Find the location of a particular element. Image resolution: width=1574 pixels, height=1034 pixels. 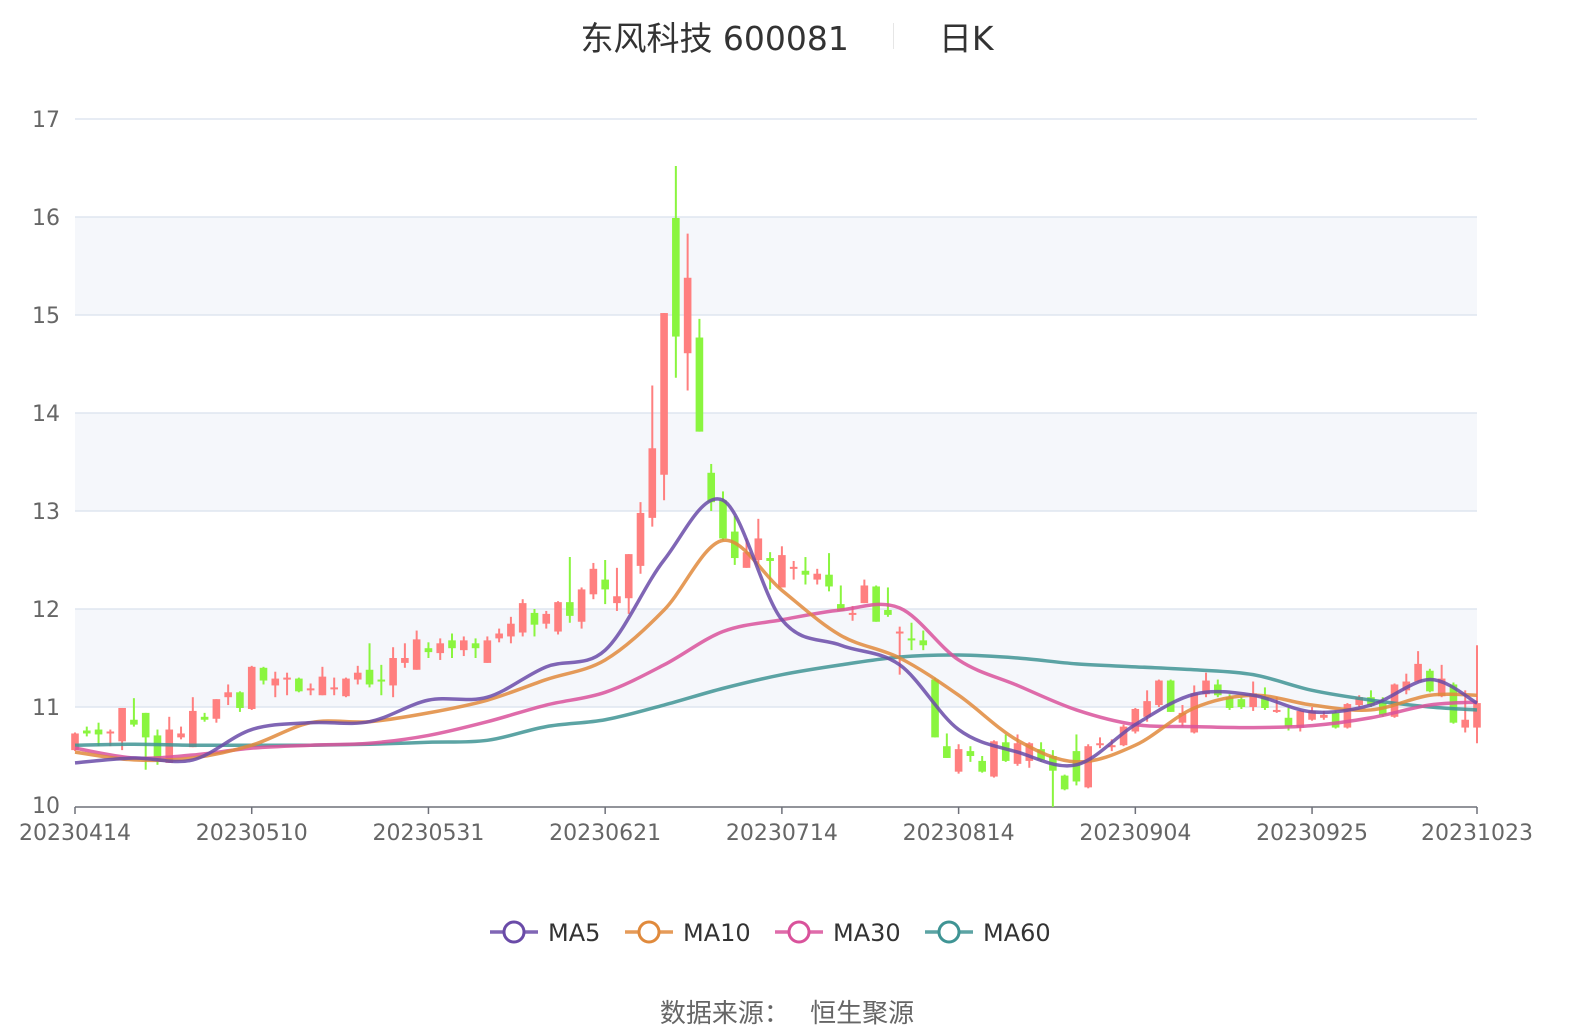

data-source: 数据来源： 恒生聚源 is located at coordinates (787, 1011).